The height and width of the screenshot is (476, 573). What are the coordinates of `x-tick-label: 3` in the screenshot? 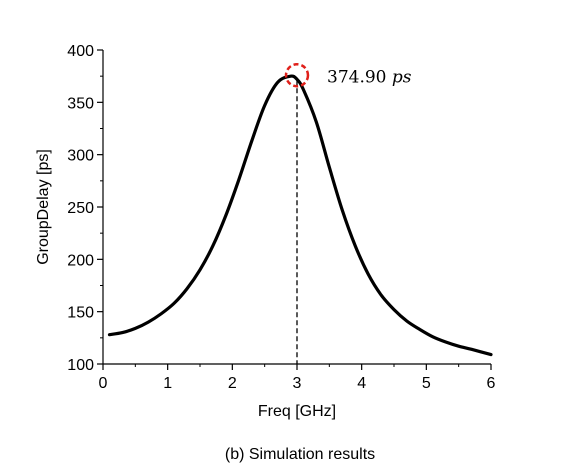 It's located at (297, 383).